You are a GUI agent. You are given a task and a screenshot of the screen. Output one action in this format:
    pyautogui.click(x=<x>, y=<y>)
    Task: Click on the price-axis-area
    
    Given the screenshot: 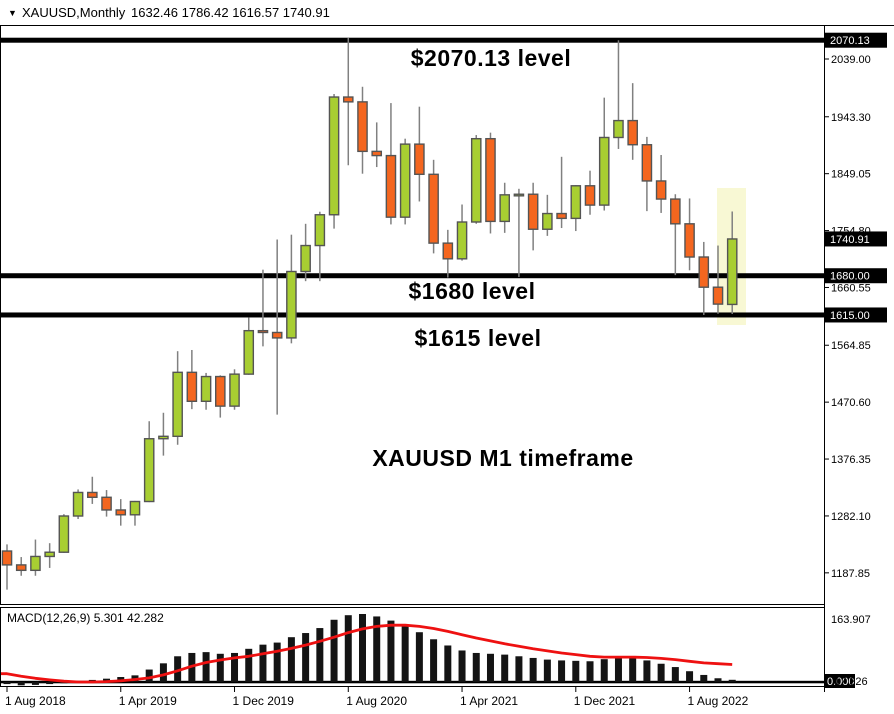 What is the action you would take?
    pyautogui.click(x=859, y=358)
    